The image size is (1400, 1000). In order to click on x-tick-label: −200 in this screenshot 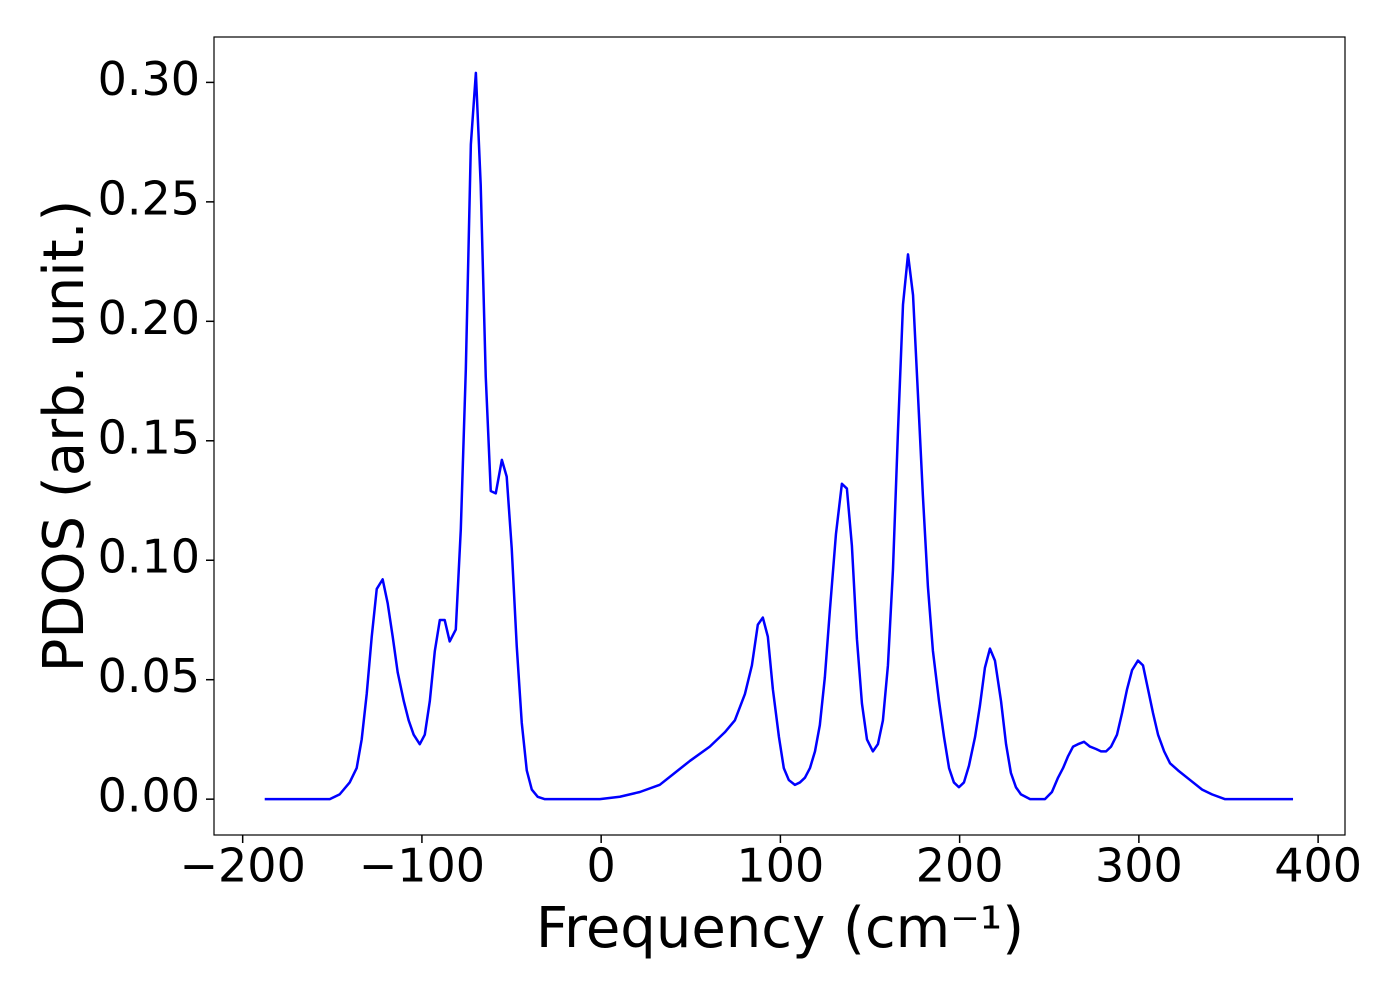, I will do `click(243, 866)`.